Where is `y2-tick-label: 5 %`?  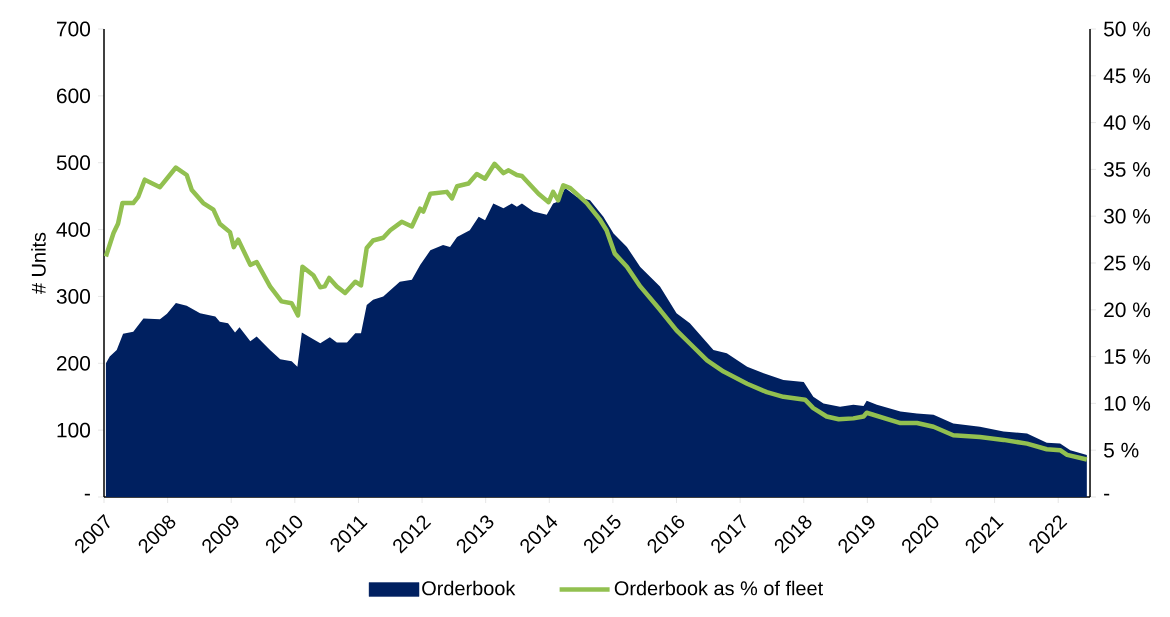
y2-tick-label: 5 % is located at coordinates (1121, 450).